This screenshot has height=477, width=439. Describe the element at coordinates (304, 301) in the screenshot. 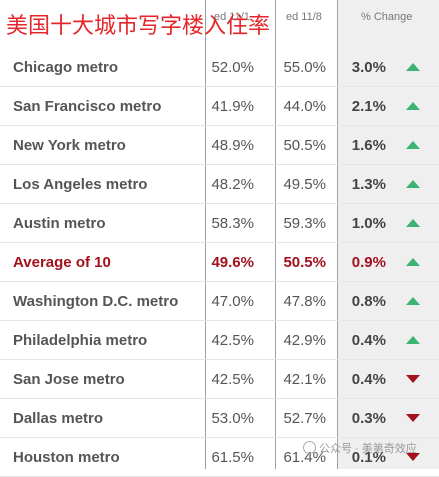

I see `occupancy-week-2: 47.8%` at that location.